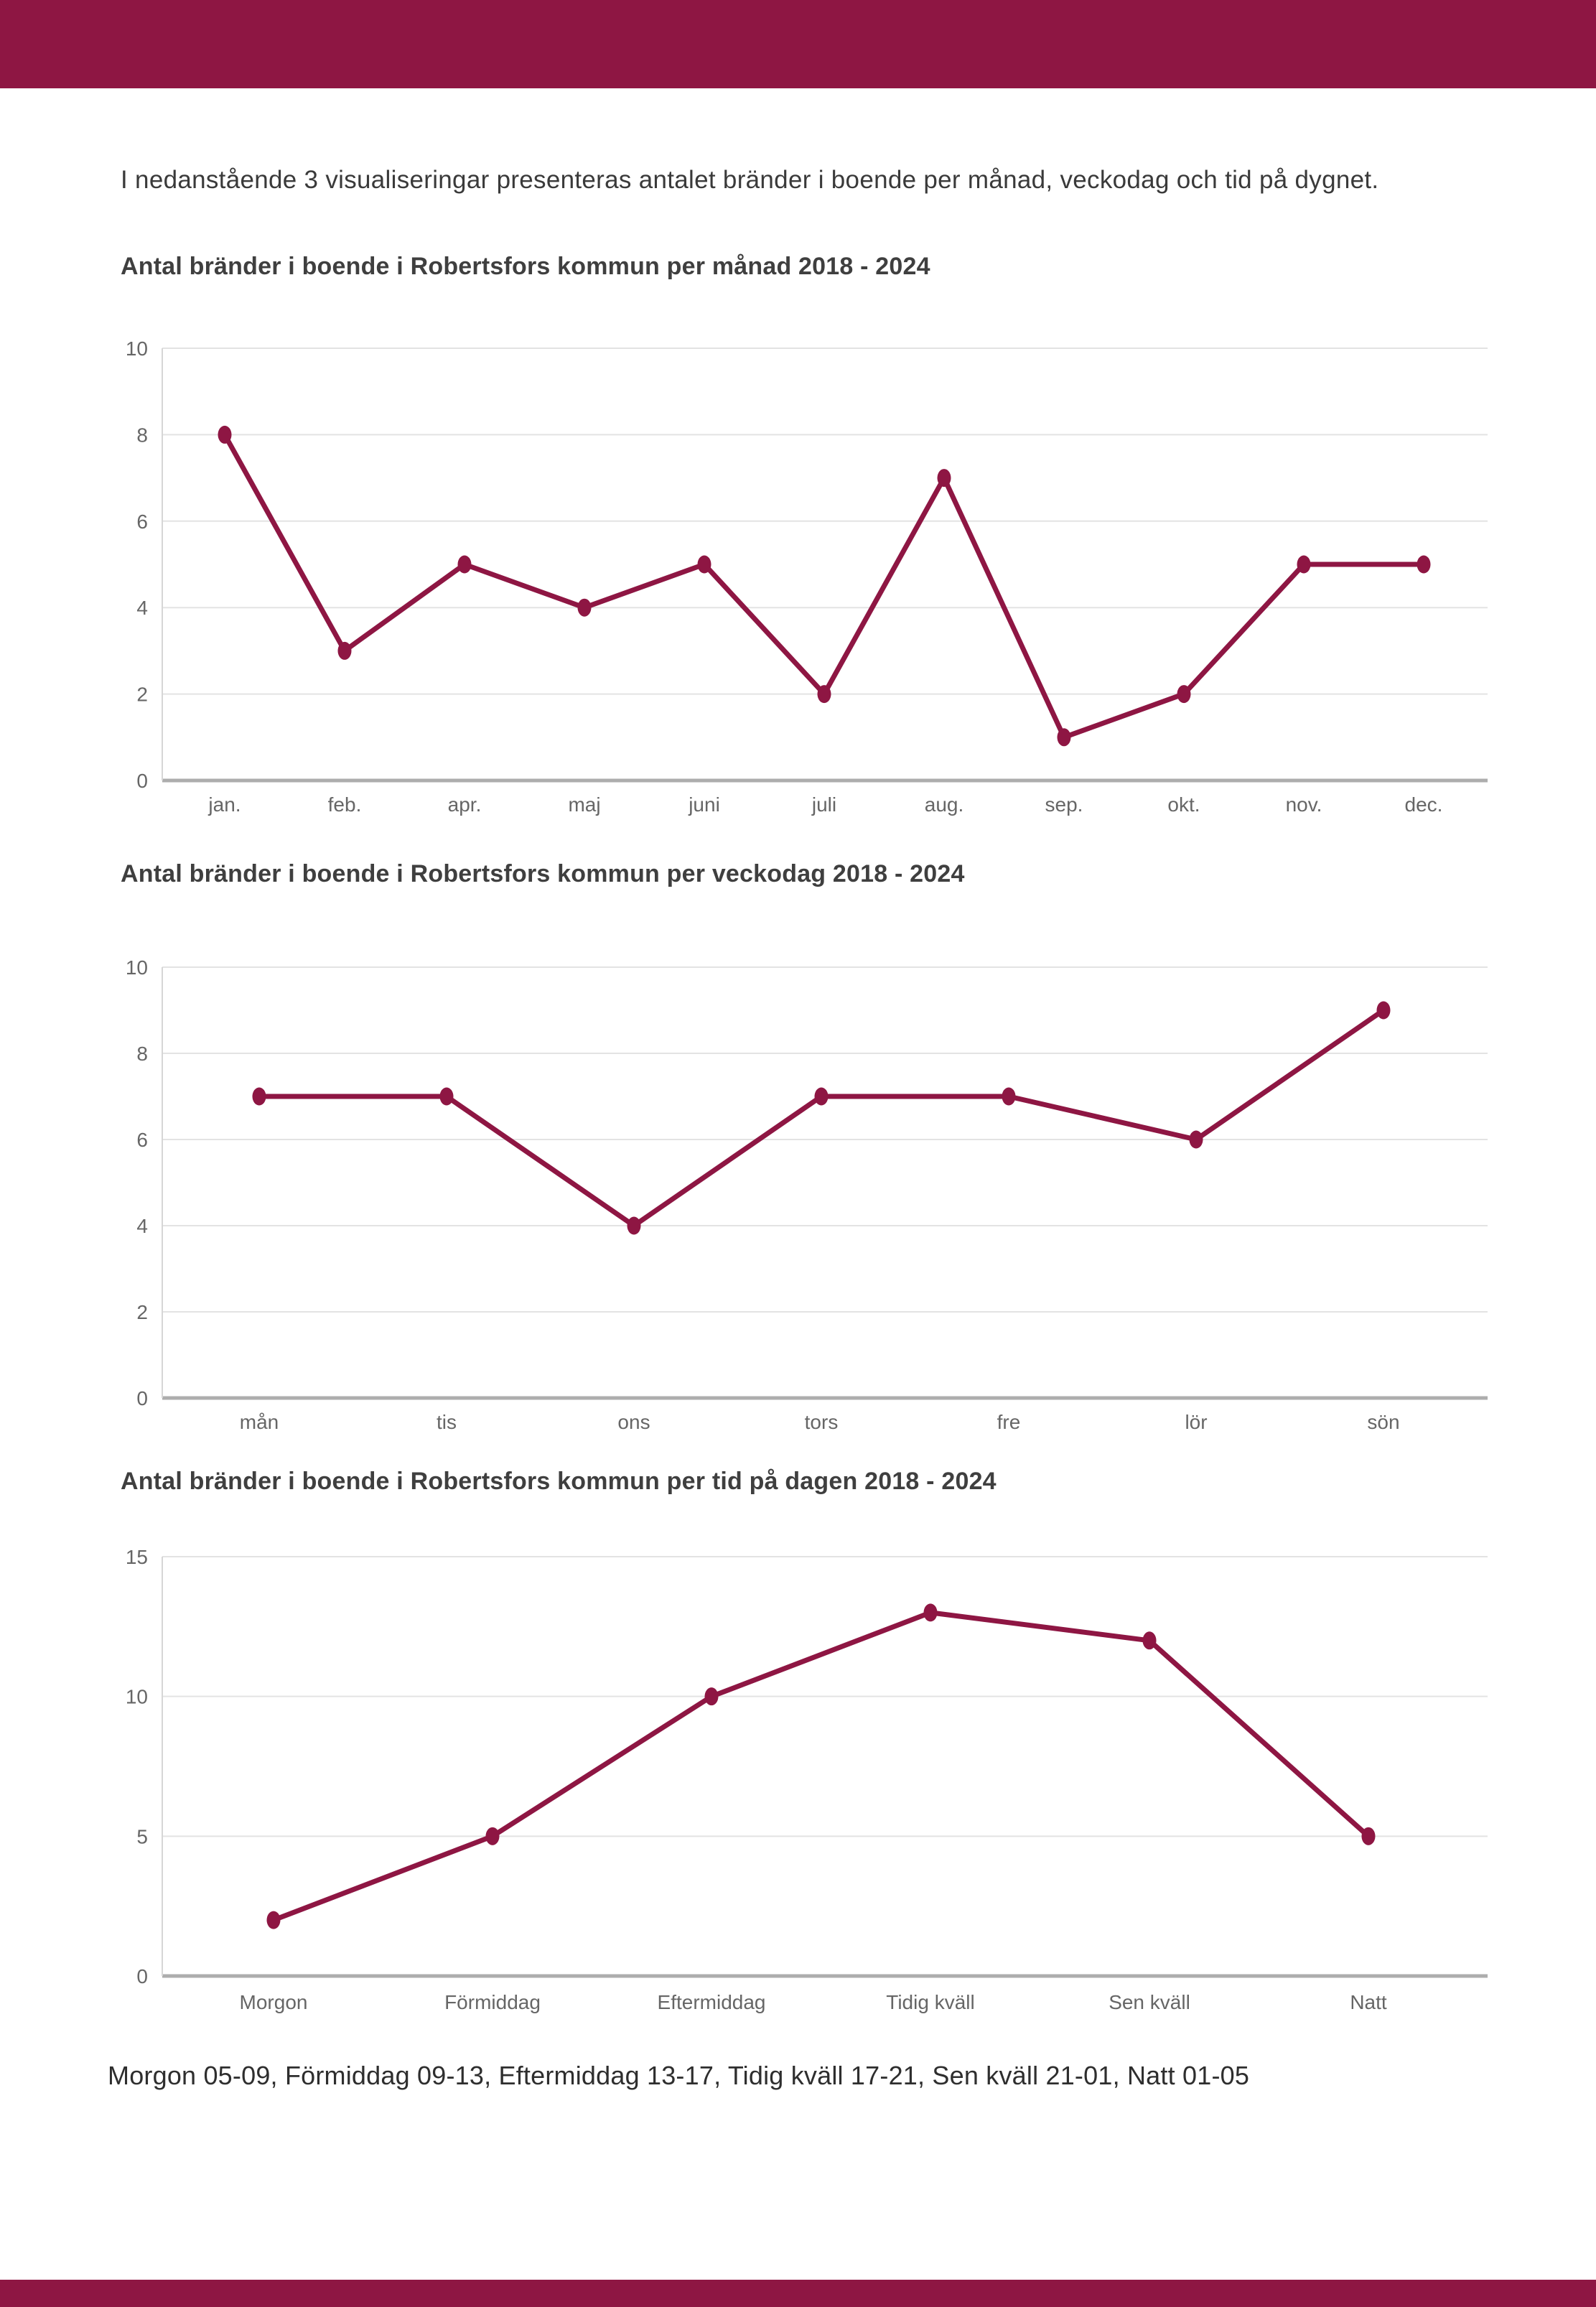  What do you see at coordinates (712, 2002) in the screenshot?
I see `x-tick-label: Eftermiddag` at bounding box center [712, 2002].